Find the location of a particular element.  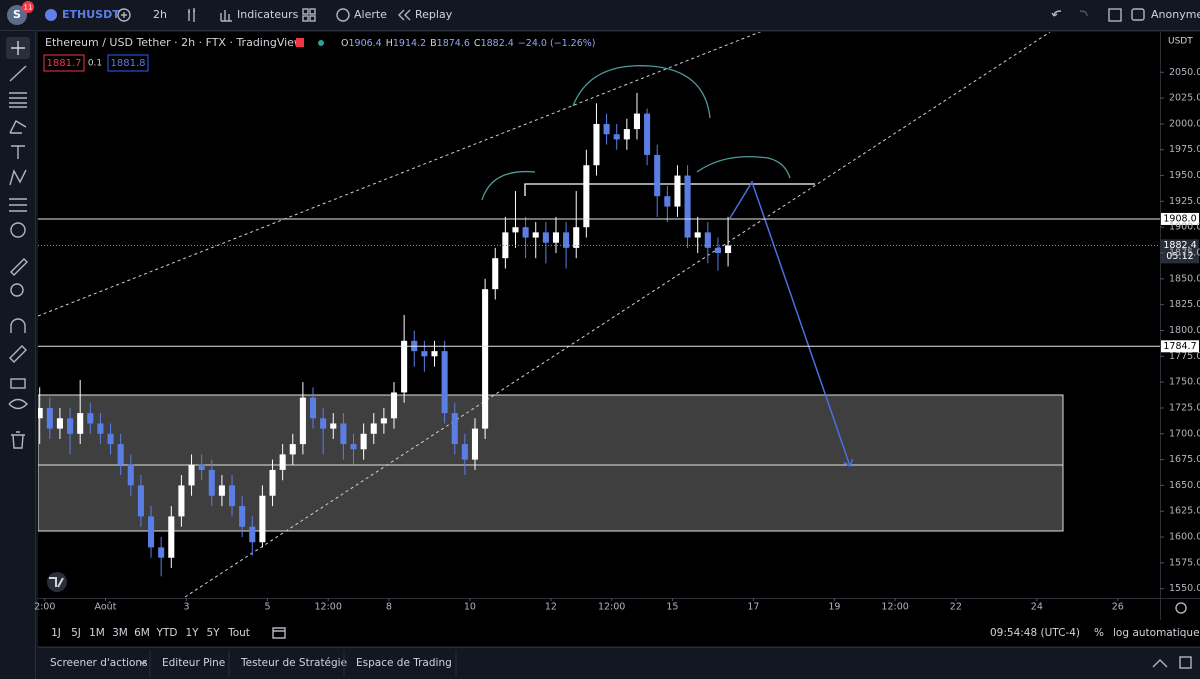

lock-tool is located at coordinates (18, 383).